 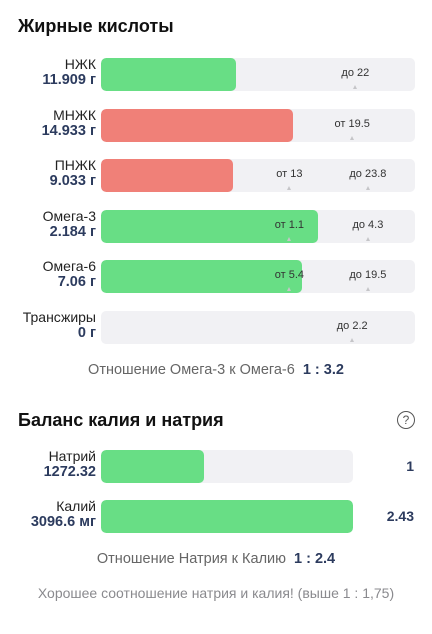 I want to click on progress-track: от 19.5, so click(x=258, y=125).